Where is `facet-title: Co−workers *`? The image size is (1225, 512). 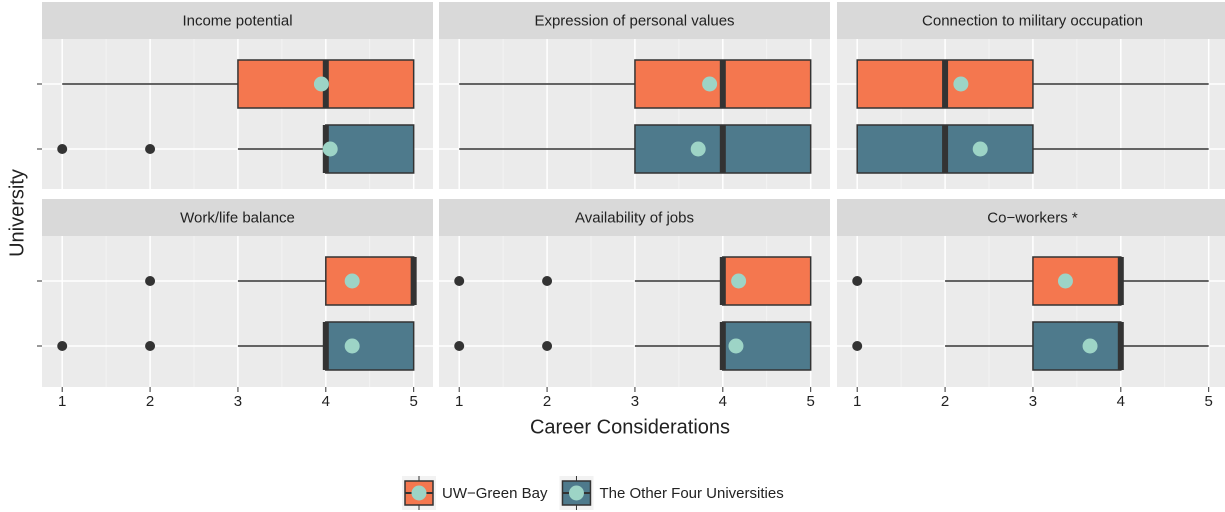 facet-title: Co−workers * is located at coordinates (1032, 217).